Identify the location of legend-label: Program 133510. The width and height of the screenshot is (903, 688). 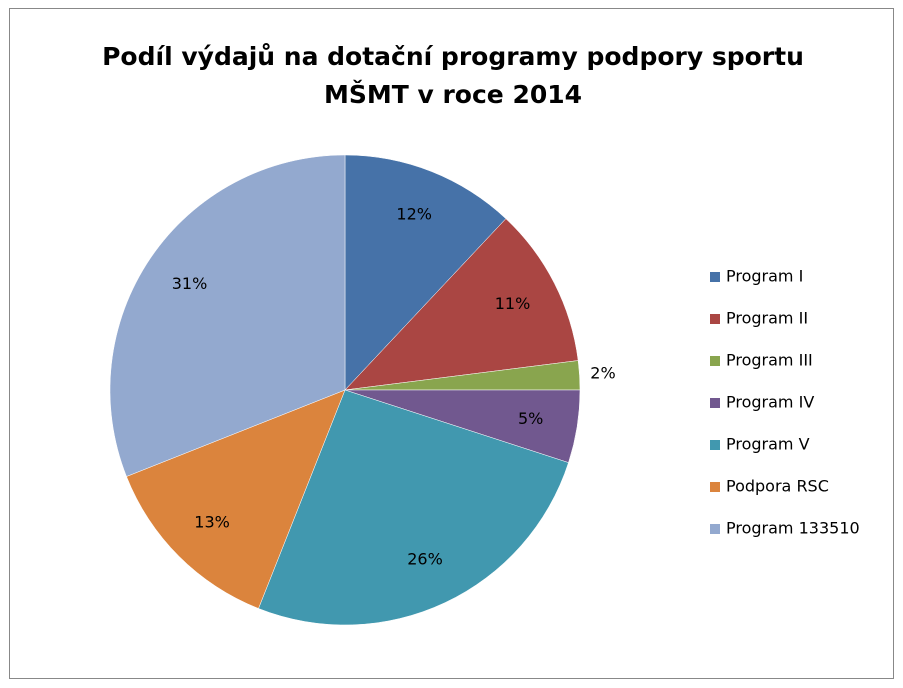
(793, 528).